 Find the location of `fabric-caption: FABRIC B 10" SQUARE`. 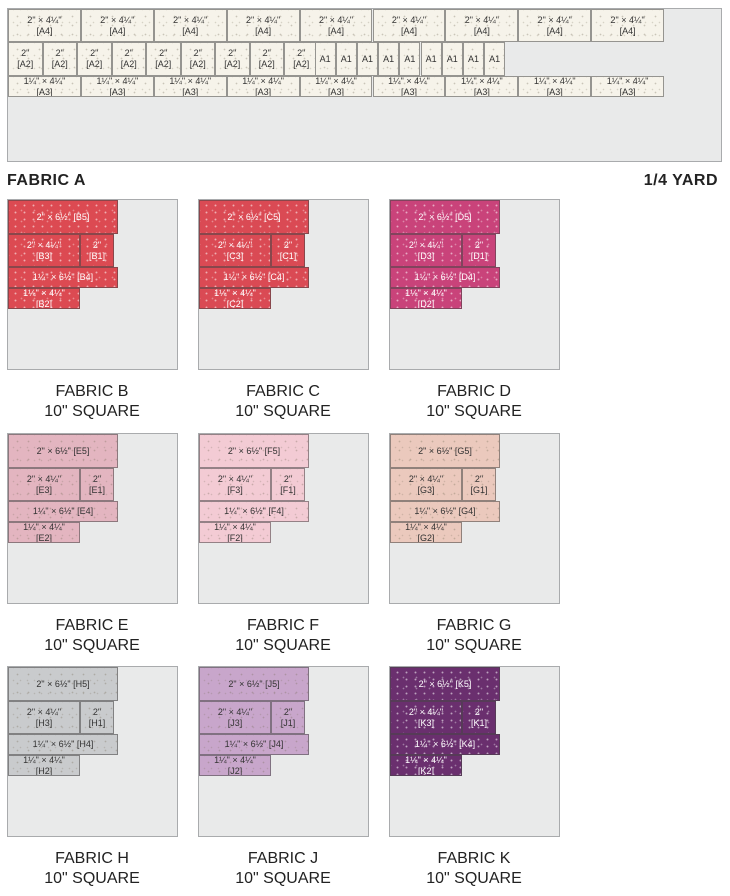

fabric-caption: FABRIC B 10" SQUARE is located at coordinates (92, 402).